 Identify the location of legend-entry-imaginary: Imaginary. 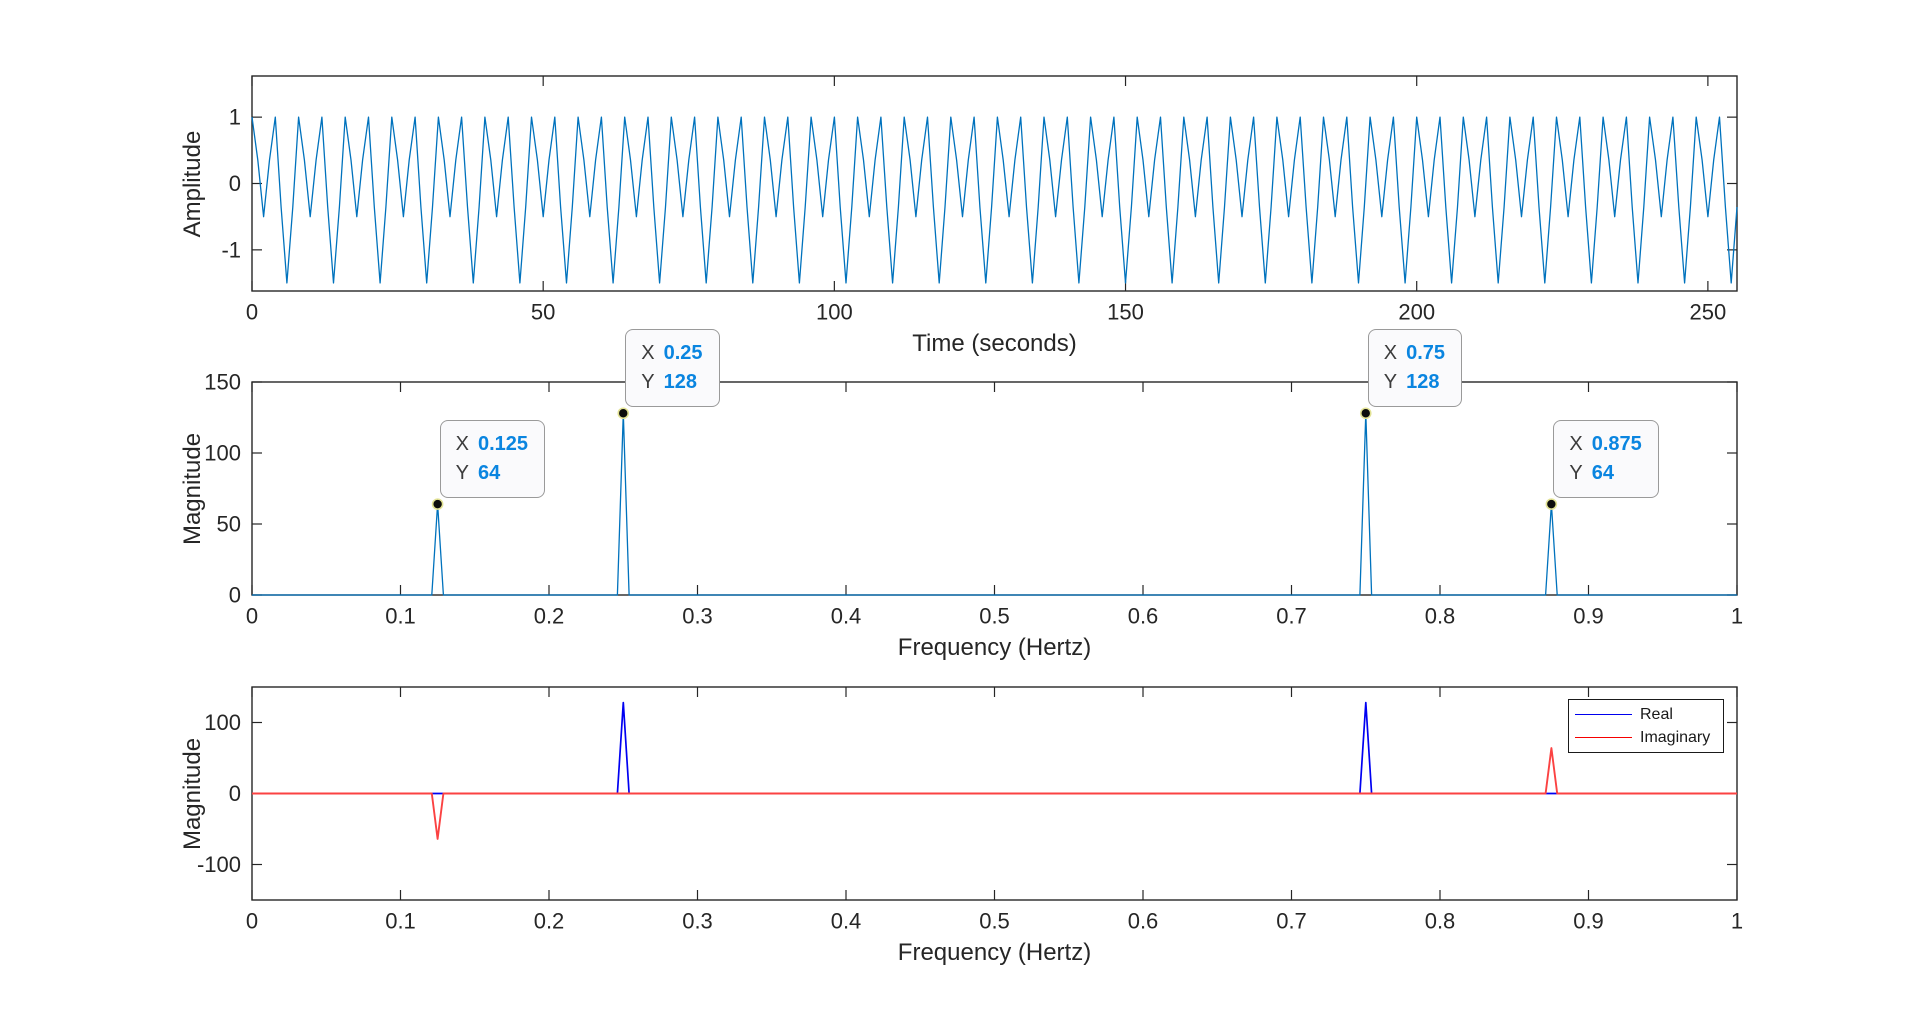
(1646, 737).